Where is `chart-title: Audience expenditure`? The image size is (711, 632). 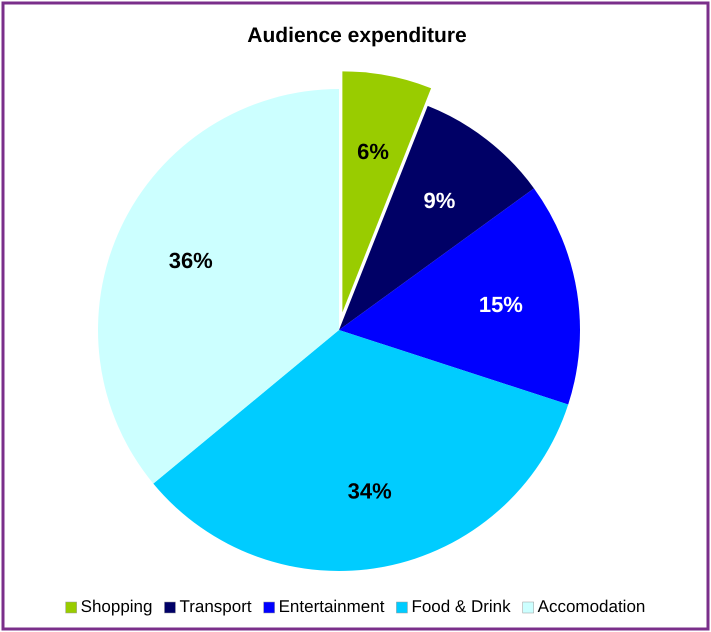
chart-title: Audience expenditure is located at coordinates (357, 35).